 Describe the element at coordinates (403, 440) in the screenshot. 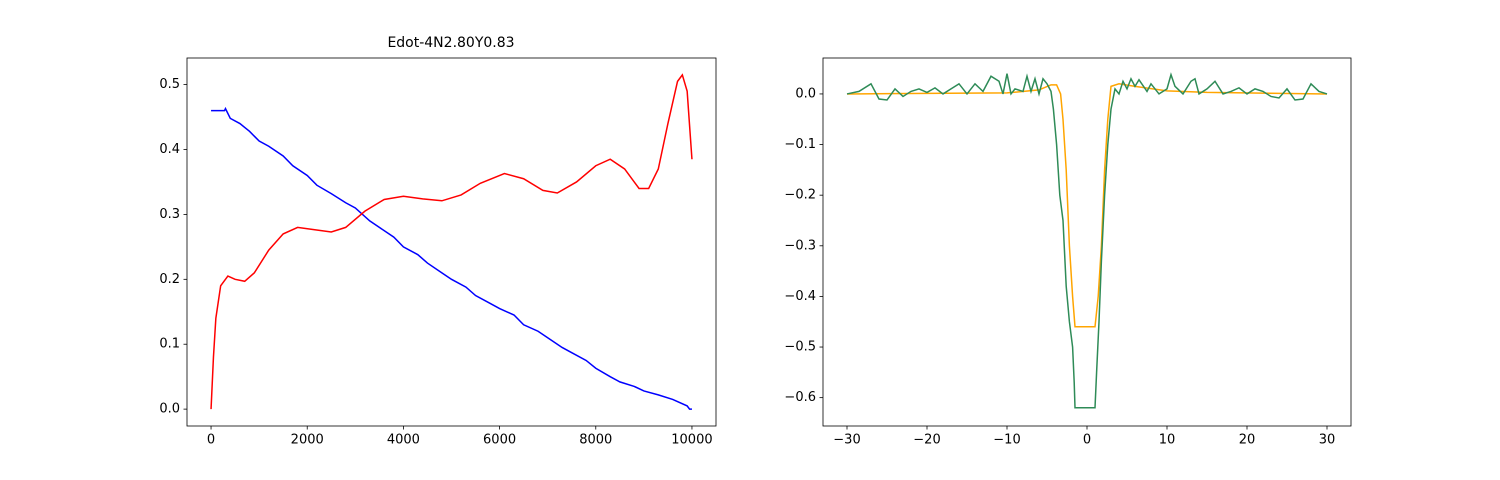

I see `x-tick-label: 4000` at that location.